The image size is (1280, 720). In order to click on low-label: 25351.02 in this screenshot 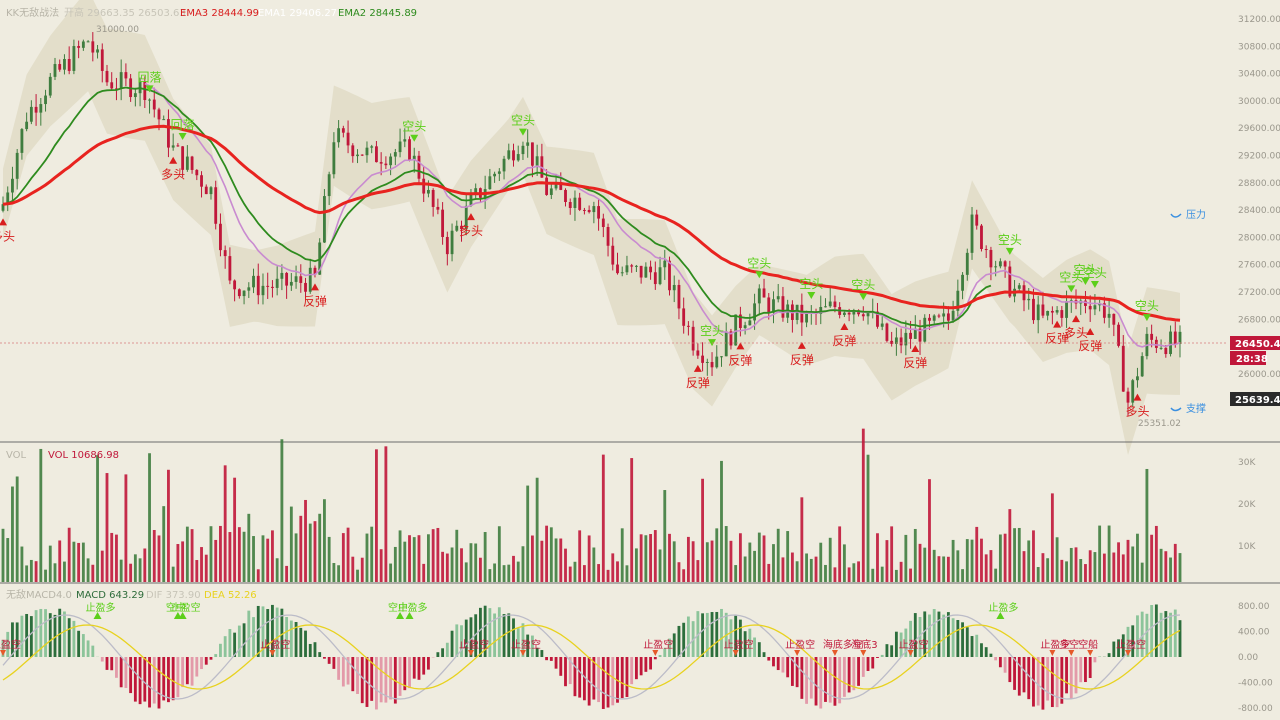, I will do `click(1159, 424)`.